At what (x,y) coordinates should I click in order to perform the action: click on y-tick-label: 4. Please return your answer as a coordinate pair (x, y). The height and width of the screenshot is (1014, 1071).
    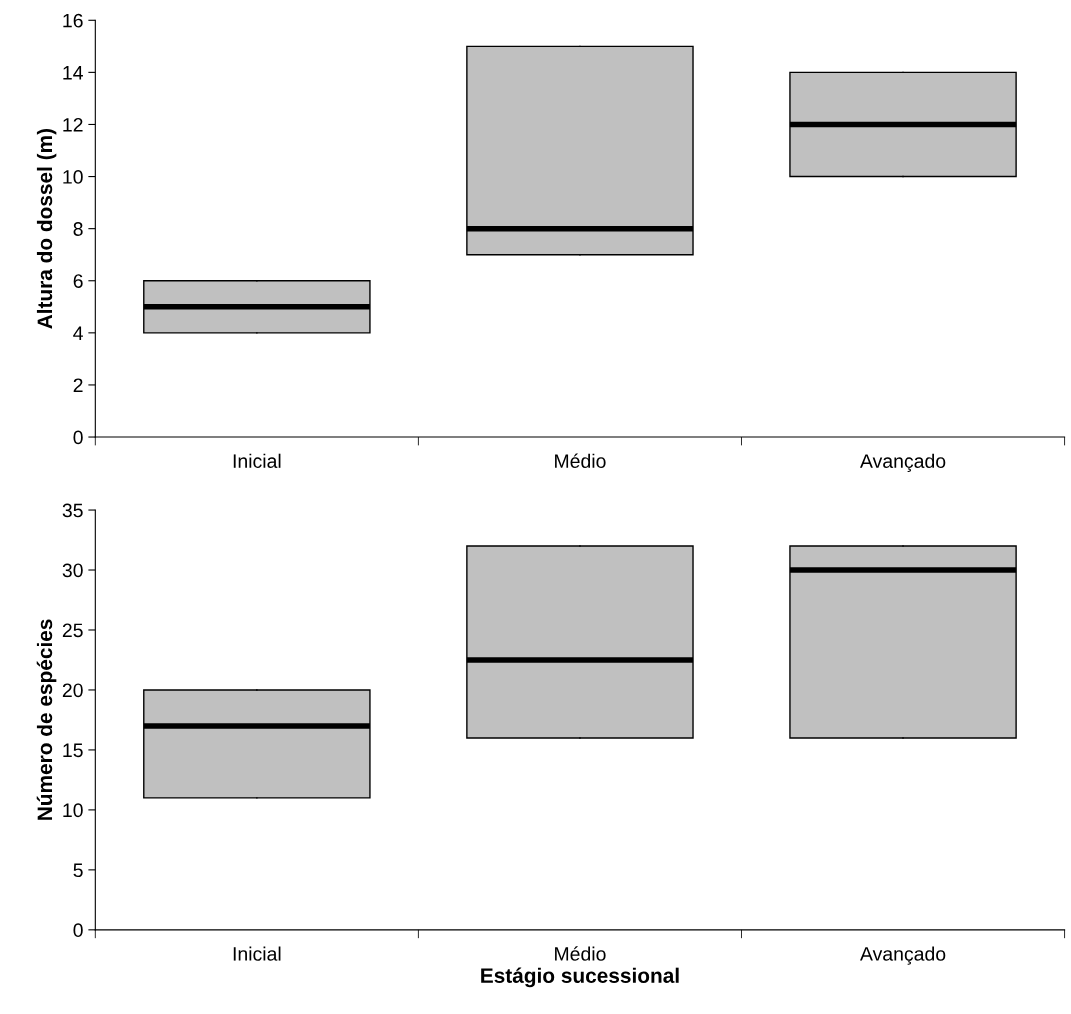
    Looking at the image, I should click on (78, 333).